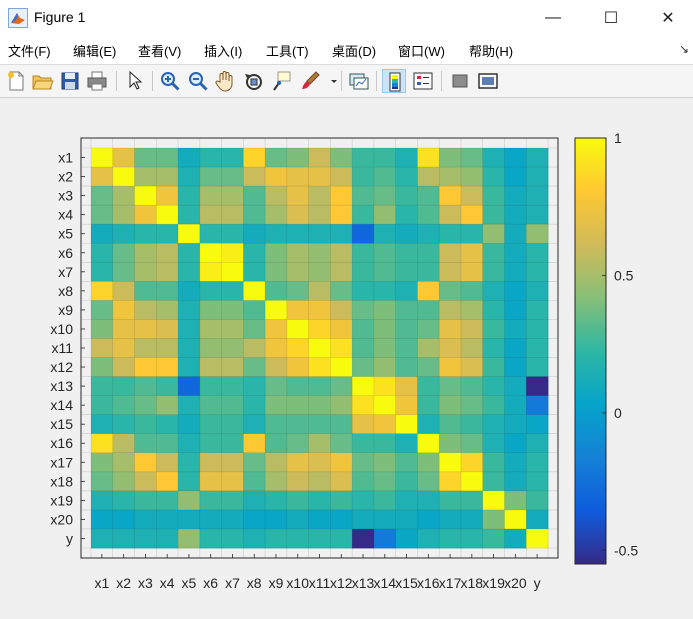 The height and width of the screenshot is (619, 693). I want to click on heatmap-cell-x20-x5, so click(189, 519).